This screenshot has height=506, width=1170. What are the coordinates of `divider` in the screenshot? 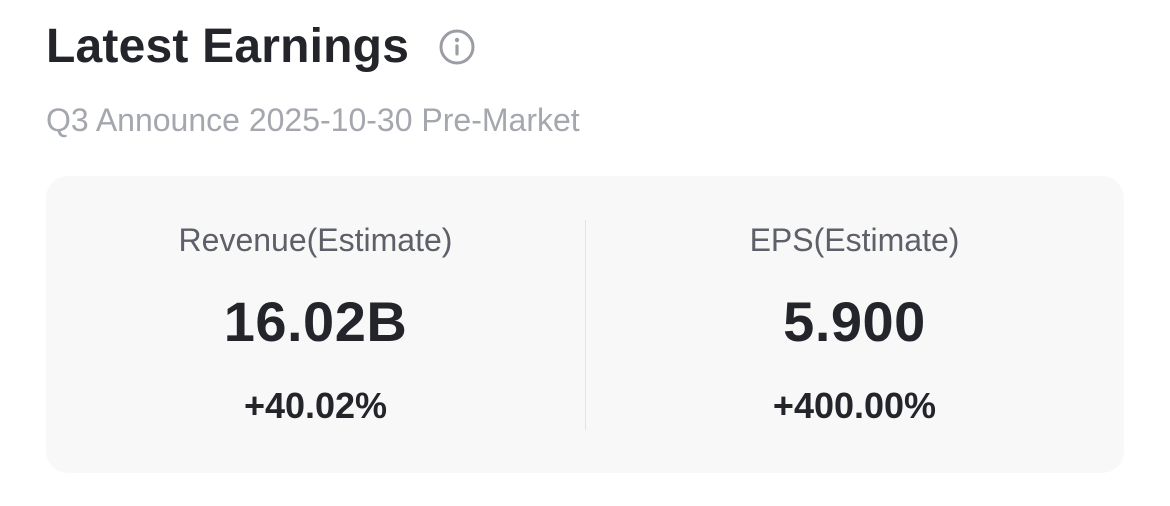 It's located at (585, 325).